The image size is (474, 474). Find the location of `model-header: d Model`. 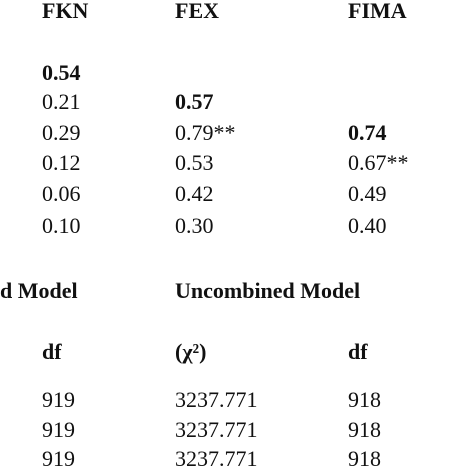

model-header: d Model is located at coordinates (39, 290).